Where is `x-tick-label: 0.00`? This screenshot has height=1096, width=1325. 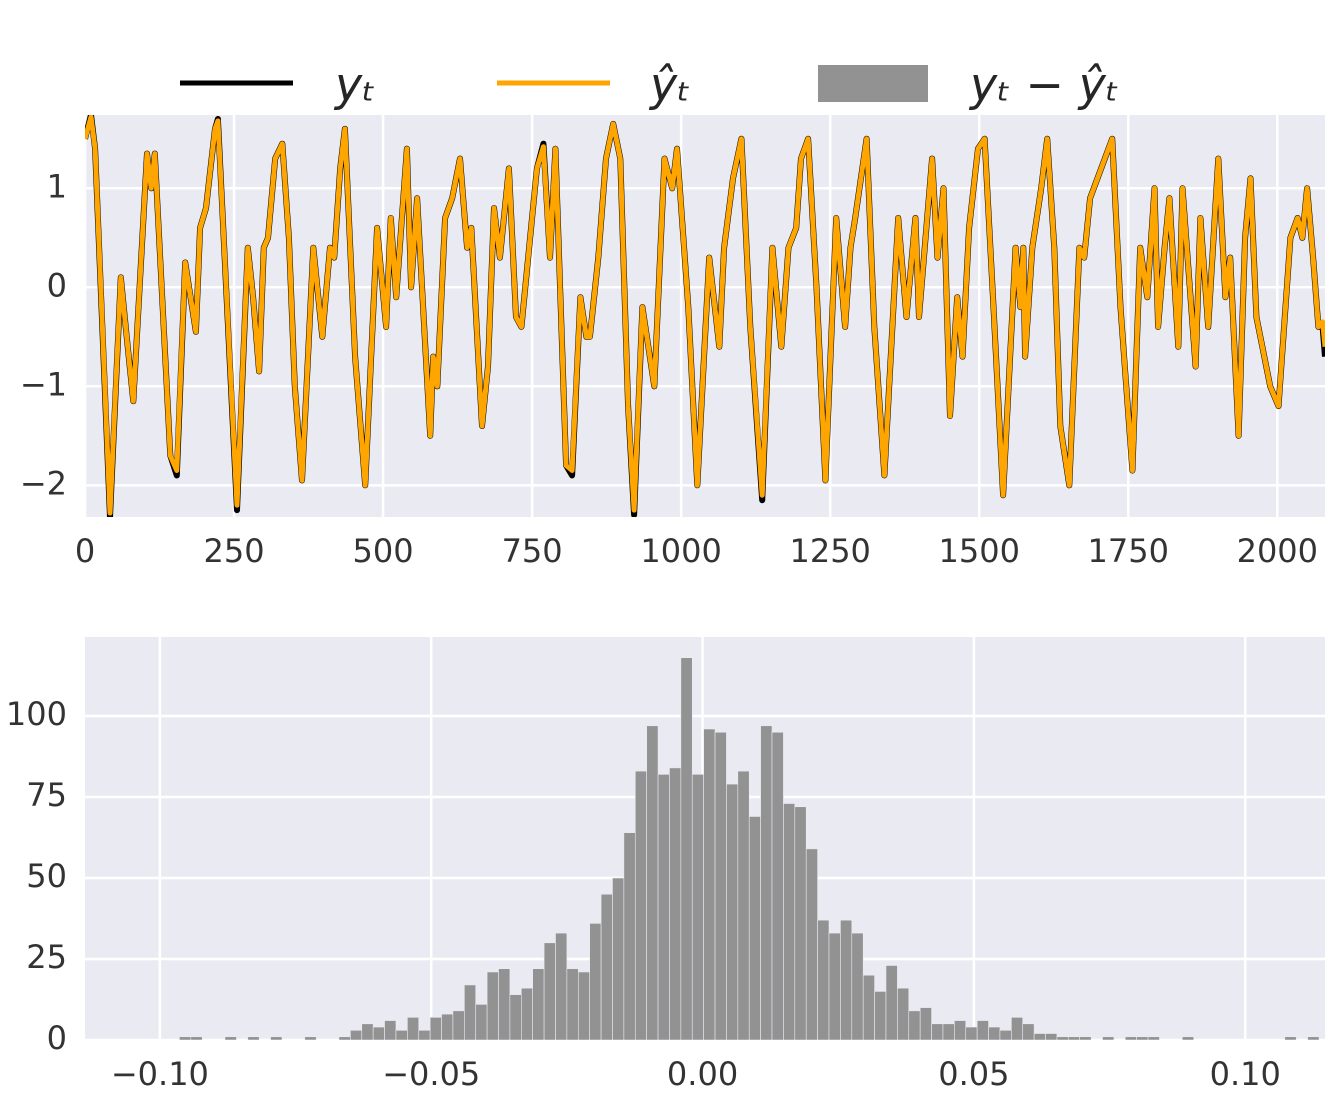 x-tick-label: 0.00 is located at coordinates (702, 1074).